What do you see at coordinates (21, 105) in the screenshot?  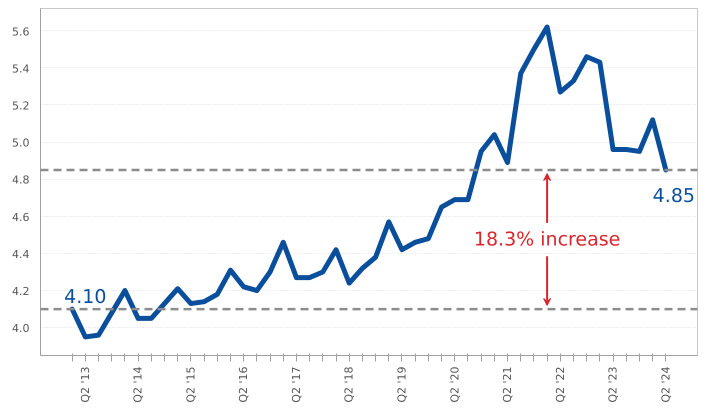 I see `y-tick-label: 5.2` at bounding box center [21, 105].